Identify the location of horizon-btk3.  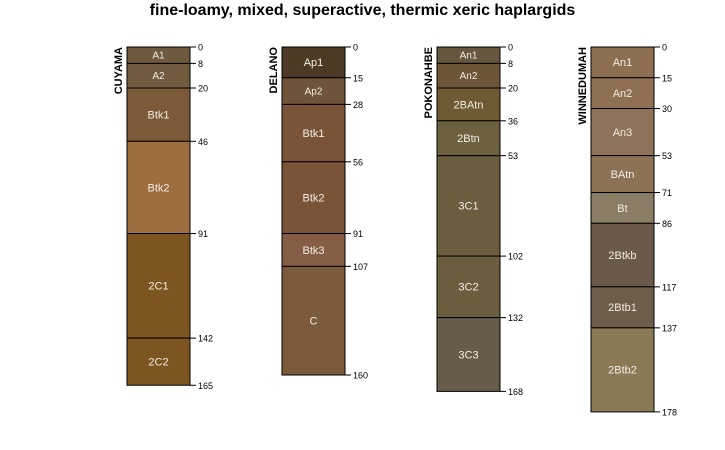
(313, 250).